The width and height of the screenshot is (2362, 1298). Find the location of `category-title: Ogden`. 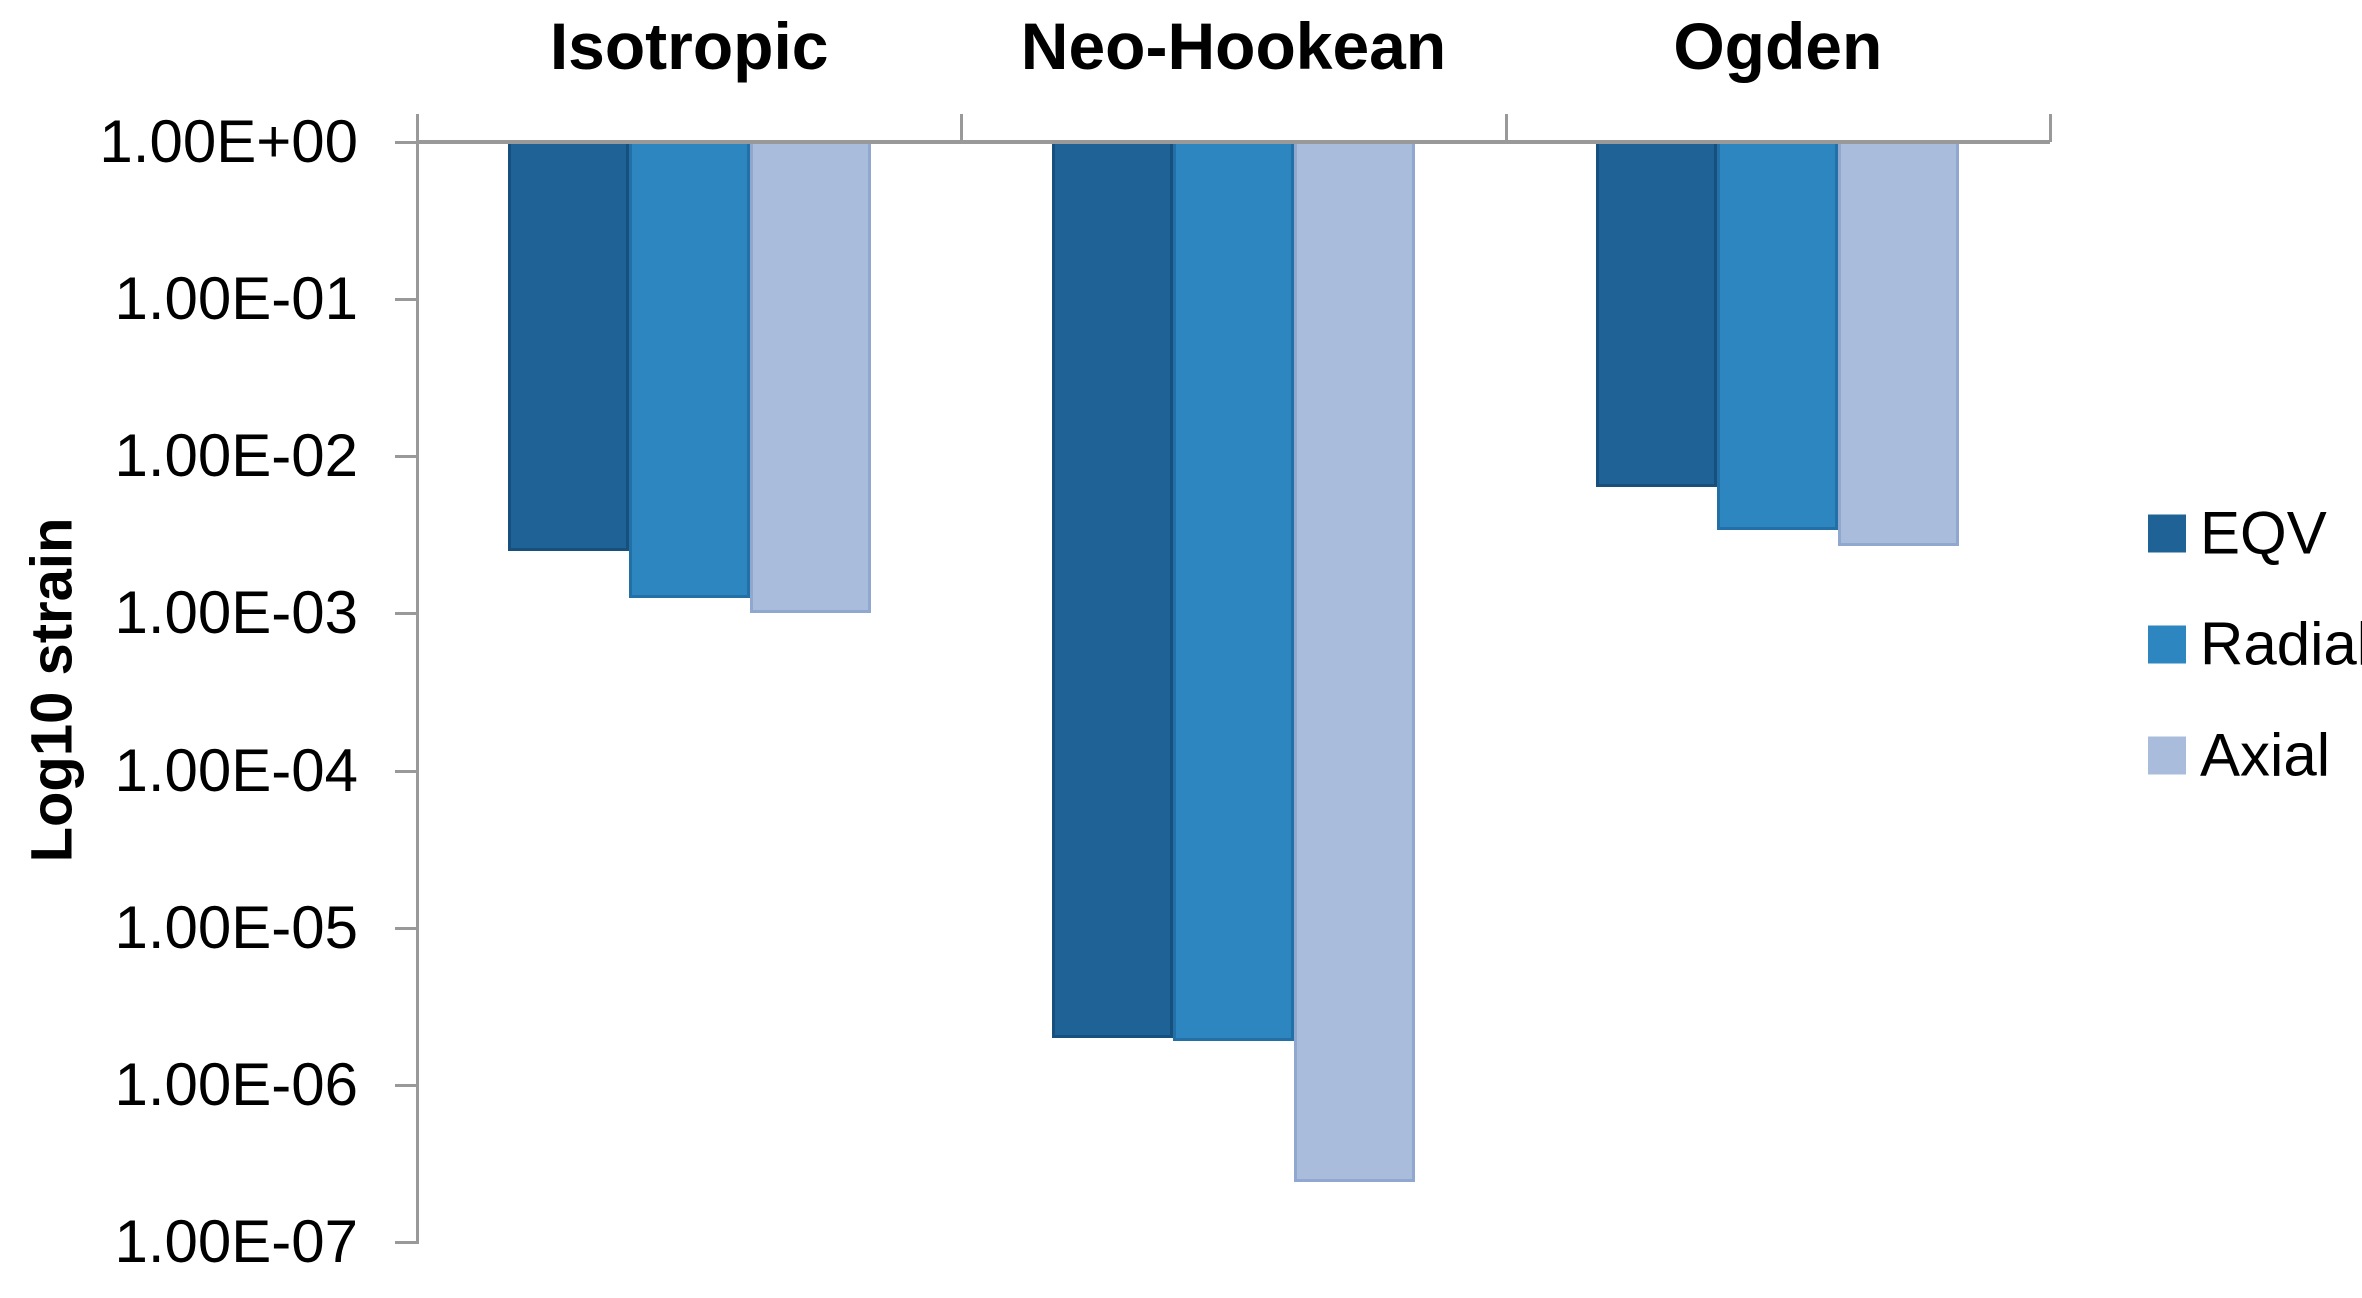

category-title: Ogden is located at coordinates (1778, 46).